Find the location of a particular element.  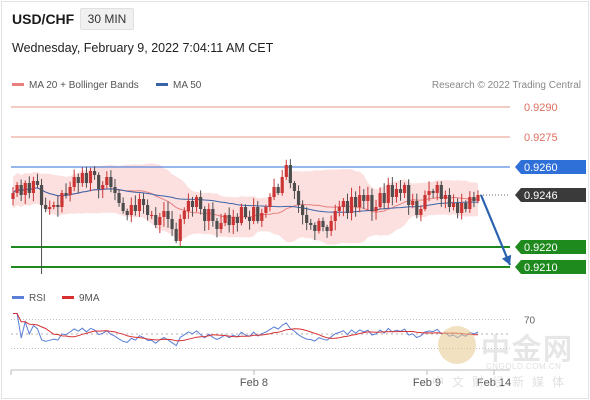

ma50-swatch is located at coordinates (162, 84).